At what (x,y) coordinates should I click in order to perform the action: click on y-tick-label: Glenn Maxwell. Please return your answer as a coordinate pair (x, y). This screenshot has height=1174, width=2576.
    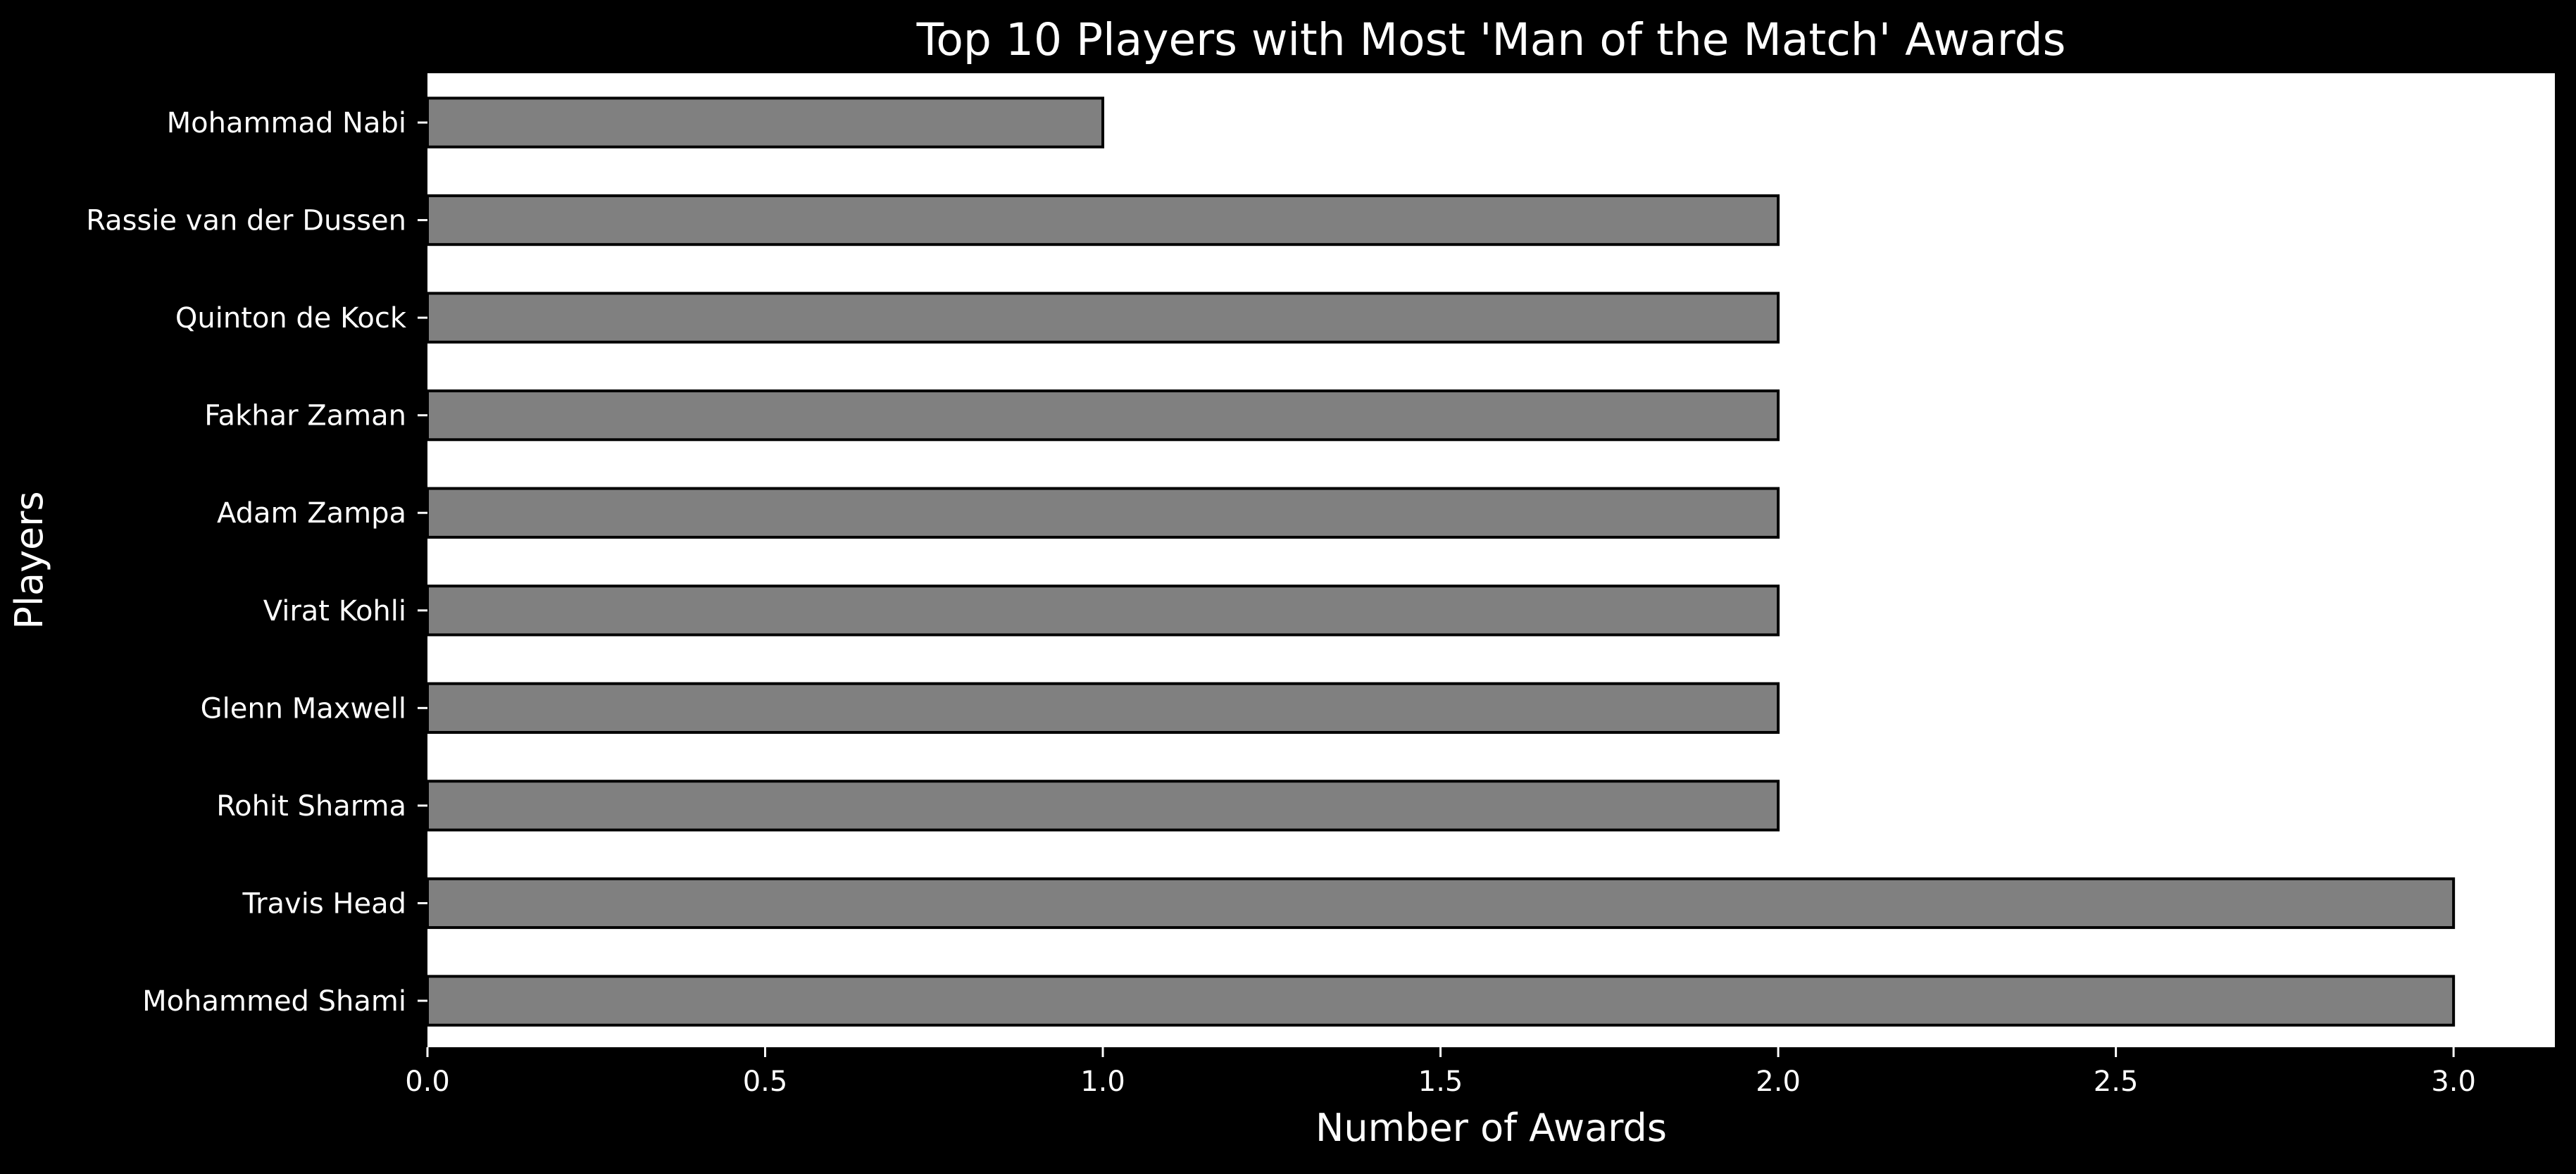
    Looking at the image, I should click on (303, 708).